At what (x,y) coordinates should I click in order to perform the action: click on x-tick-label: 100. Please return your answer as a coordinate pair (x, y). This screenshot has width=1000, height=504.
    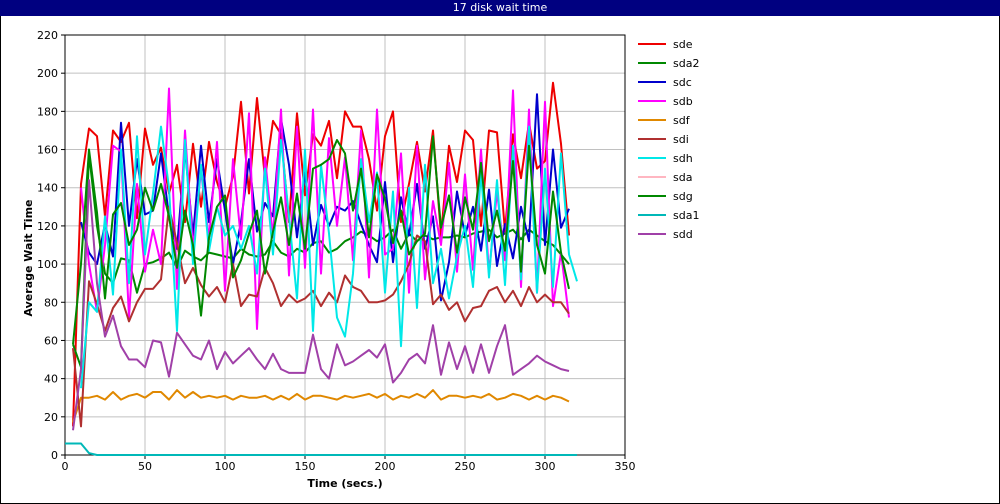
    Looking at the image, I should click on (225, 466).